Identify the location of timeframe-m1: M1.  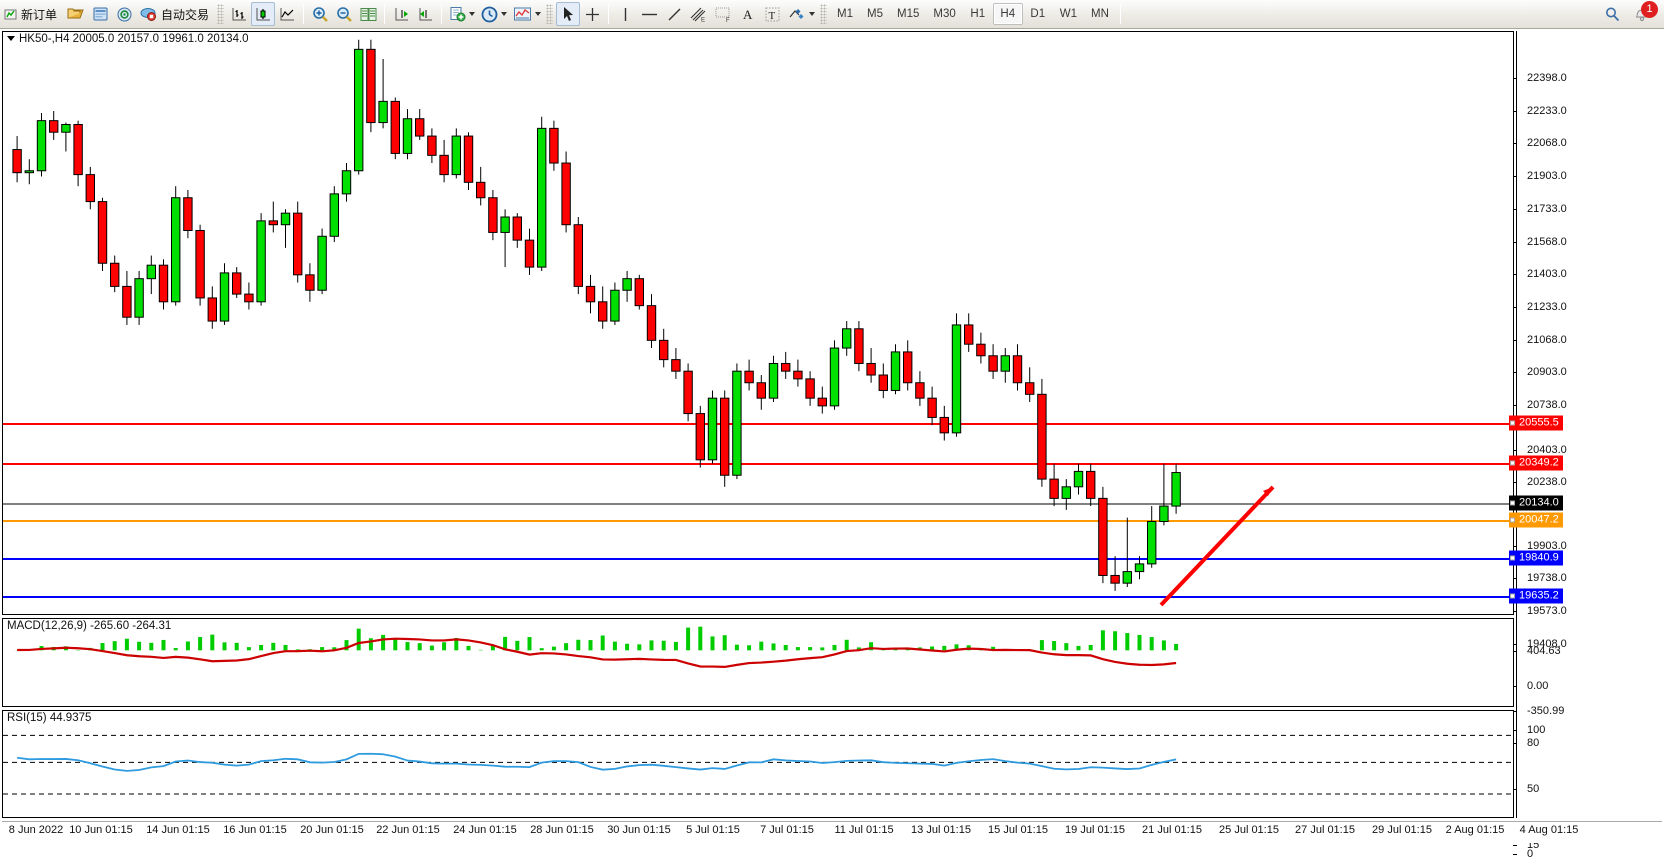
(845, 14).